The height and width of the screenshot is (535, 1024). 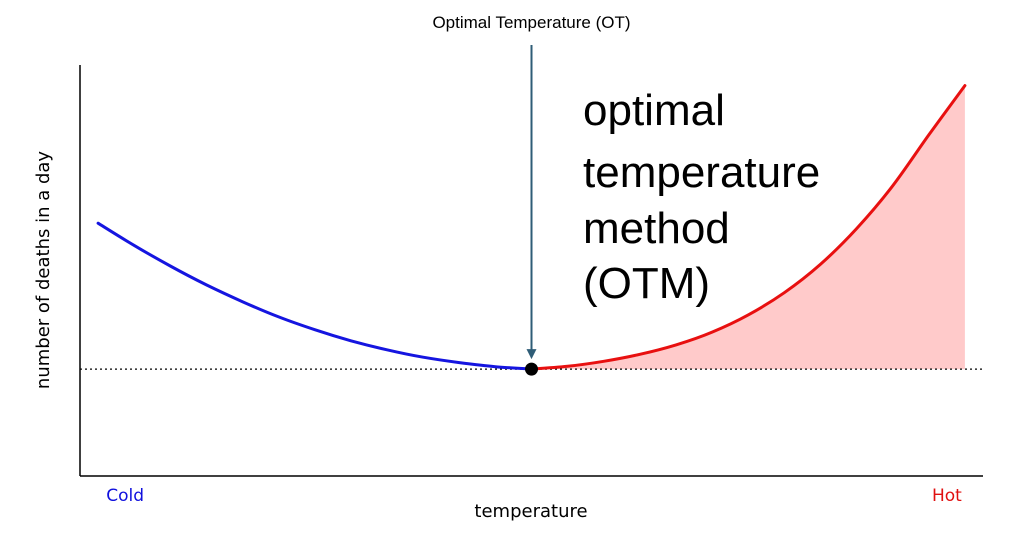 I want to click on y-axis-label: number of deaths in a day, so click(x=43, y=270).